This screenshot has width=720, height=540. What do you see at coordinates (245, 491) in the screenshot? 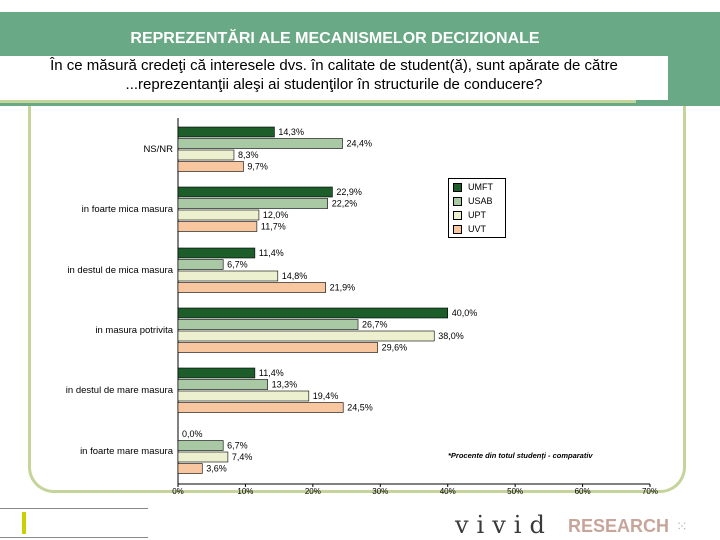
I see `x-tick-label: 10%` at bounding box center [245, 491].